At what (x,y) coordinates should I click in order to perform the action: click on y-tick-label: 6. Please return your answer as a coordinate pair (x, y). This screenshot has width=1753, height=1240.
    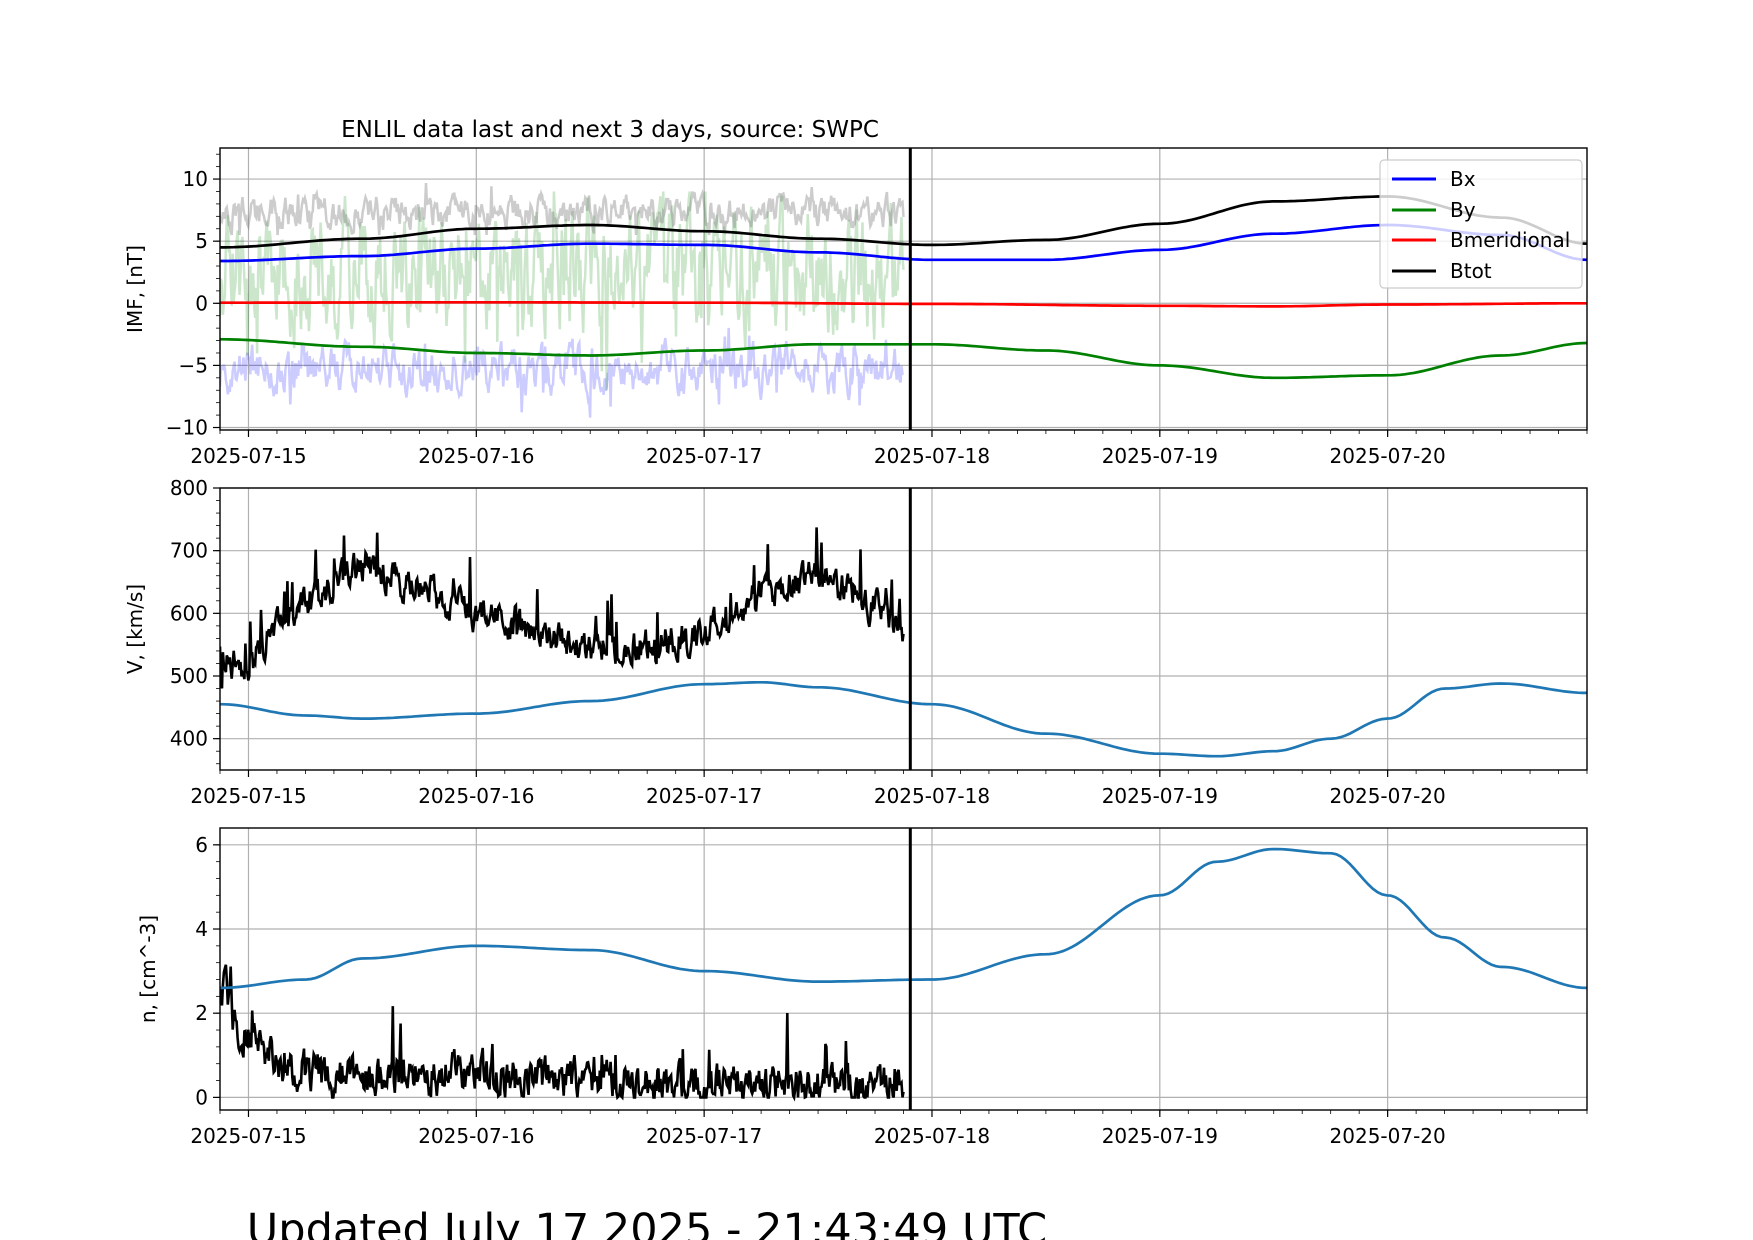
    Looking at the image, I should click on (201, 845).